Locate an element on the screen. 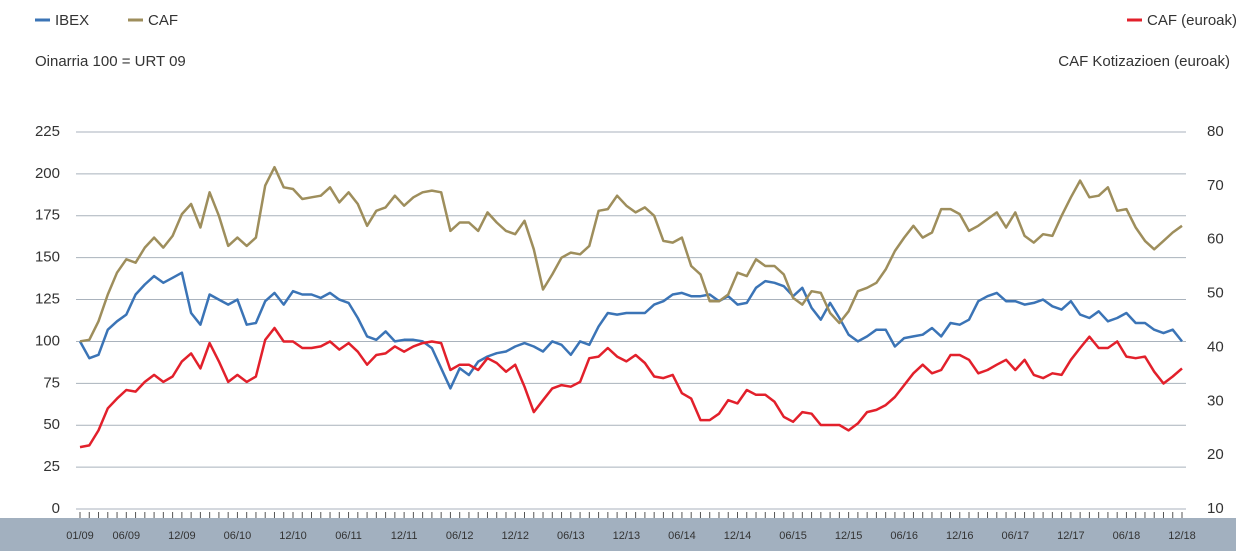  x-tick-label: 12/11 is located at coordinates (404, 536).